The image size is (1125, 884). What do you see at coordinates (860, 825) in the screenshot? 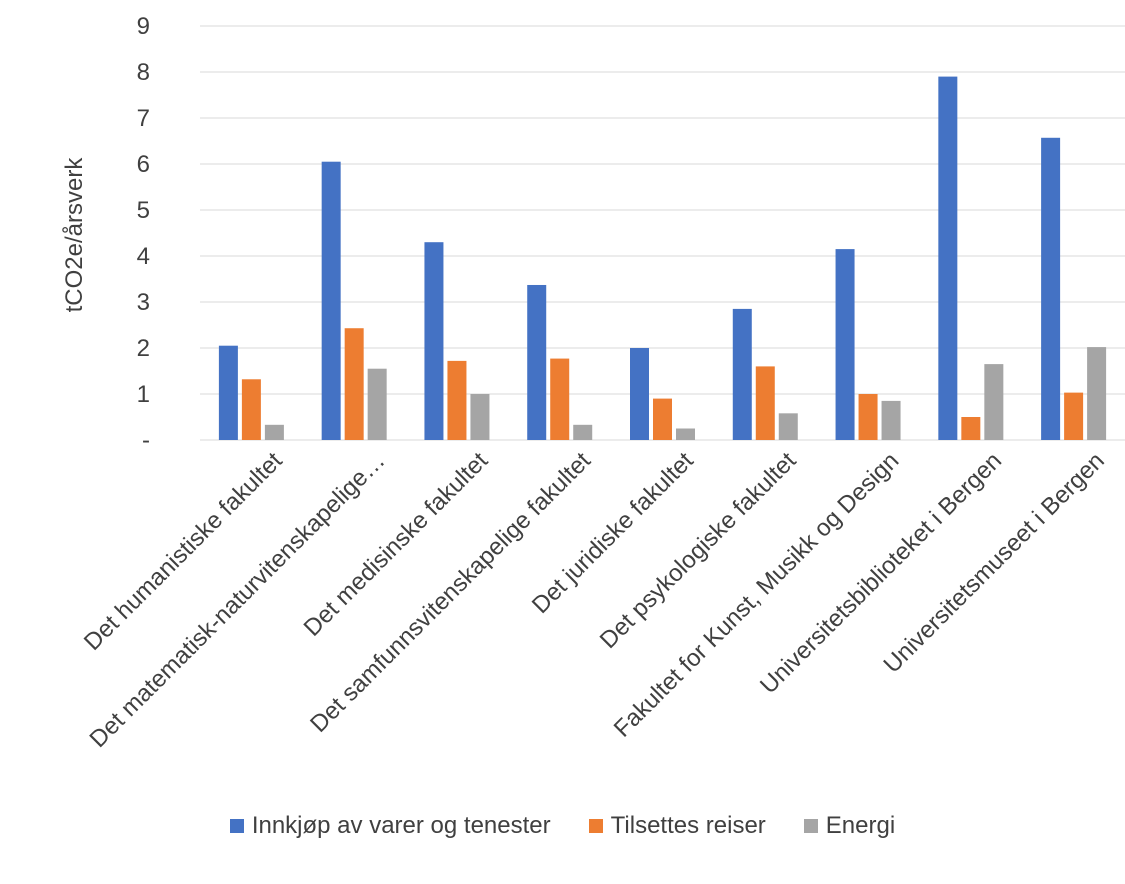
I see `legend-label-energi: Energi` at bounding box center [860, 825].